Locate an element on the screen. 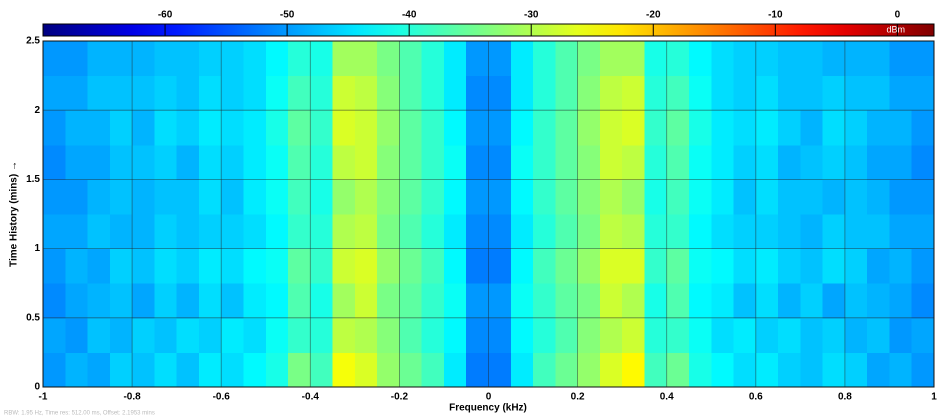 The width and height of the screenshot is (939, 418). y-tick-label: 2.5 is located at coordinates (33, 41).